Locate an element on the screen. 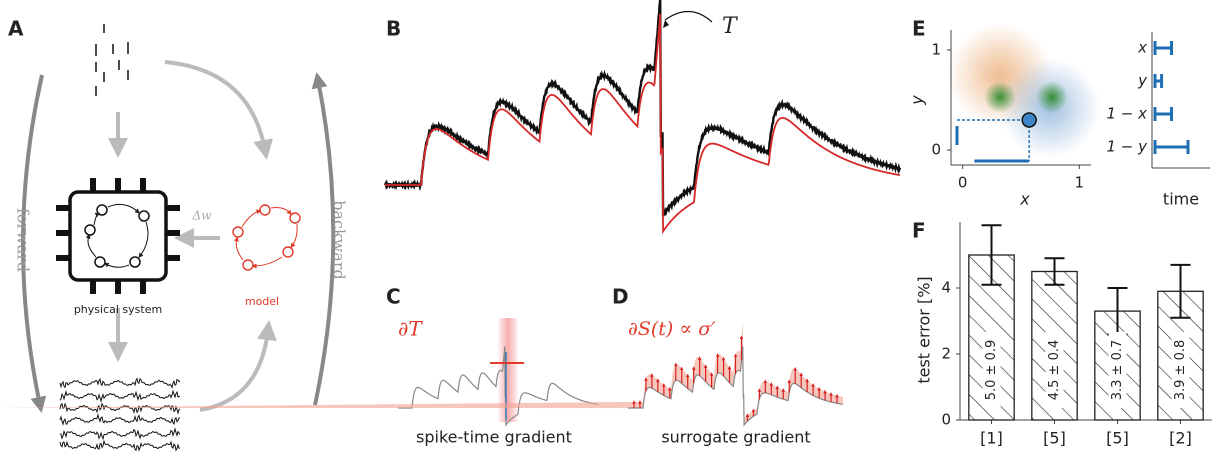  value-label: 3.3 ± 0.7 is located at coordinates (1117, 370).